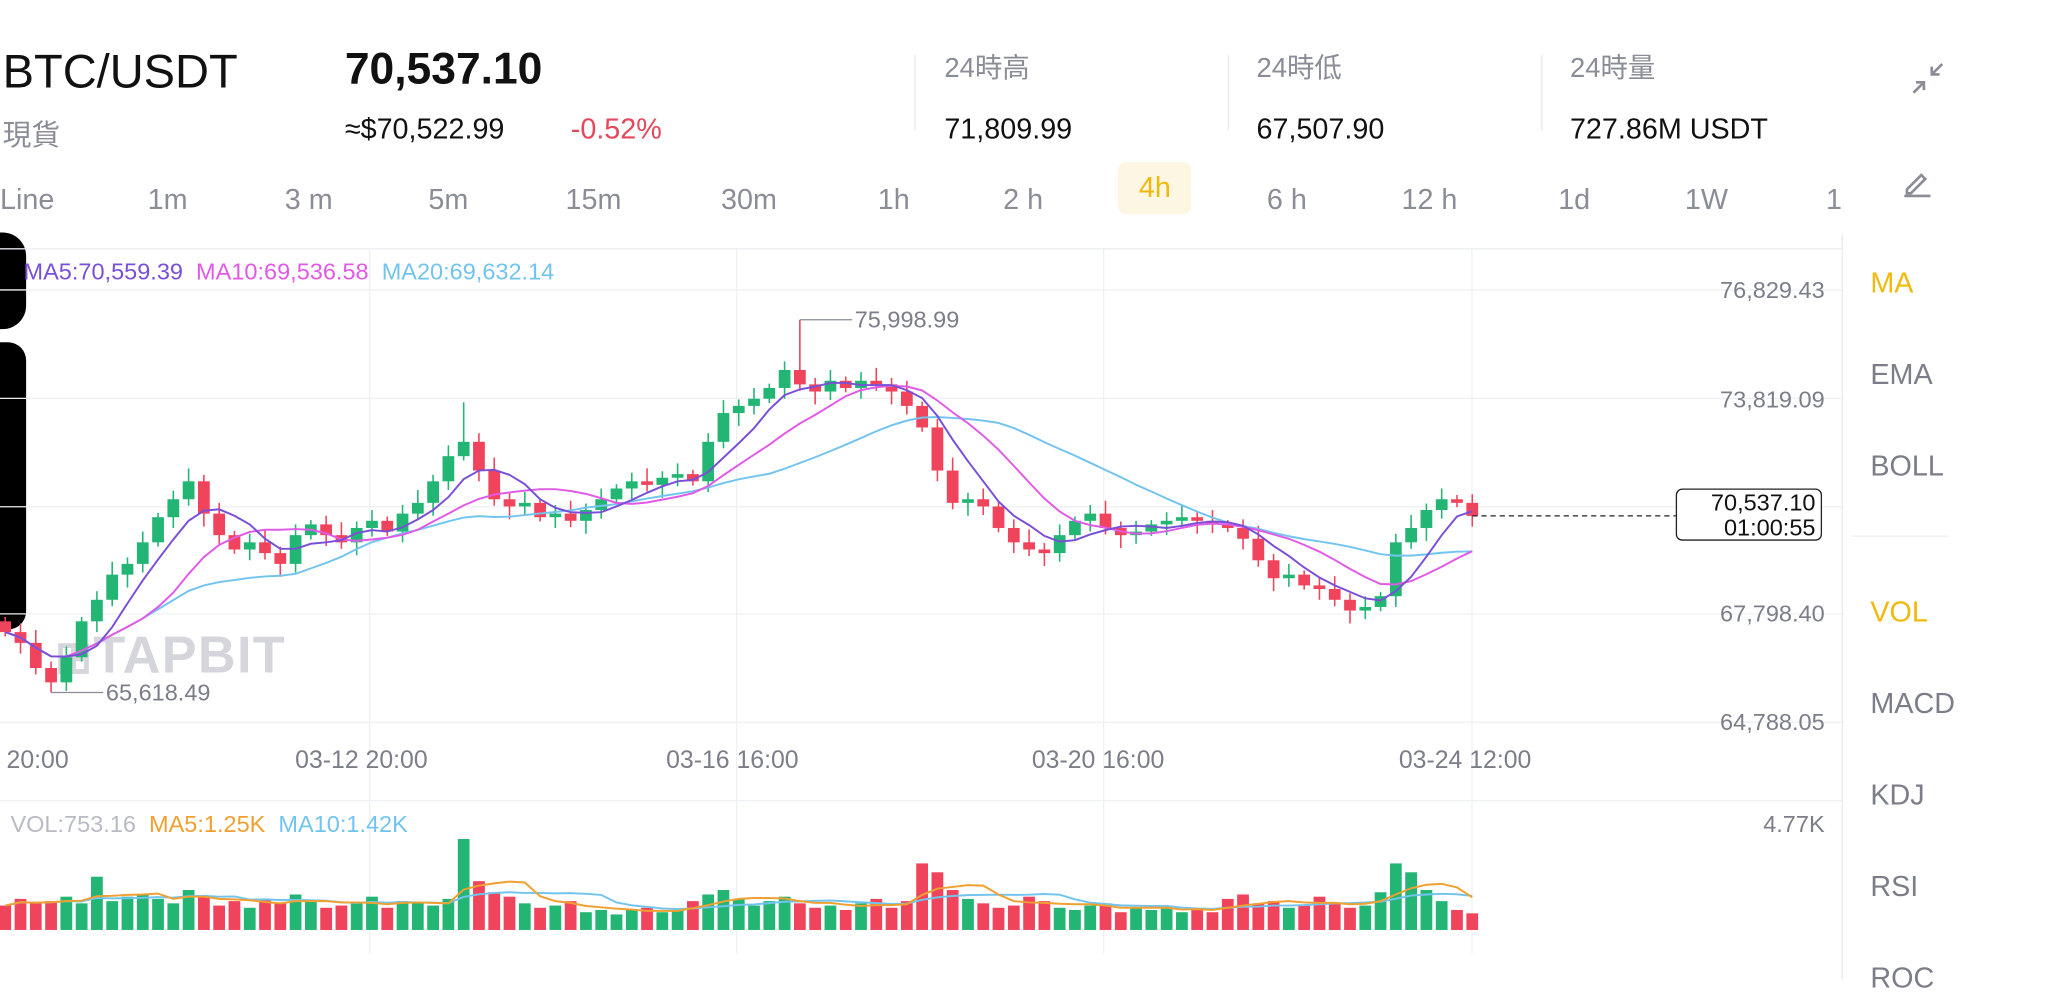  I want to click on timeframe-1m: 1m, so click(167, 199).